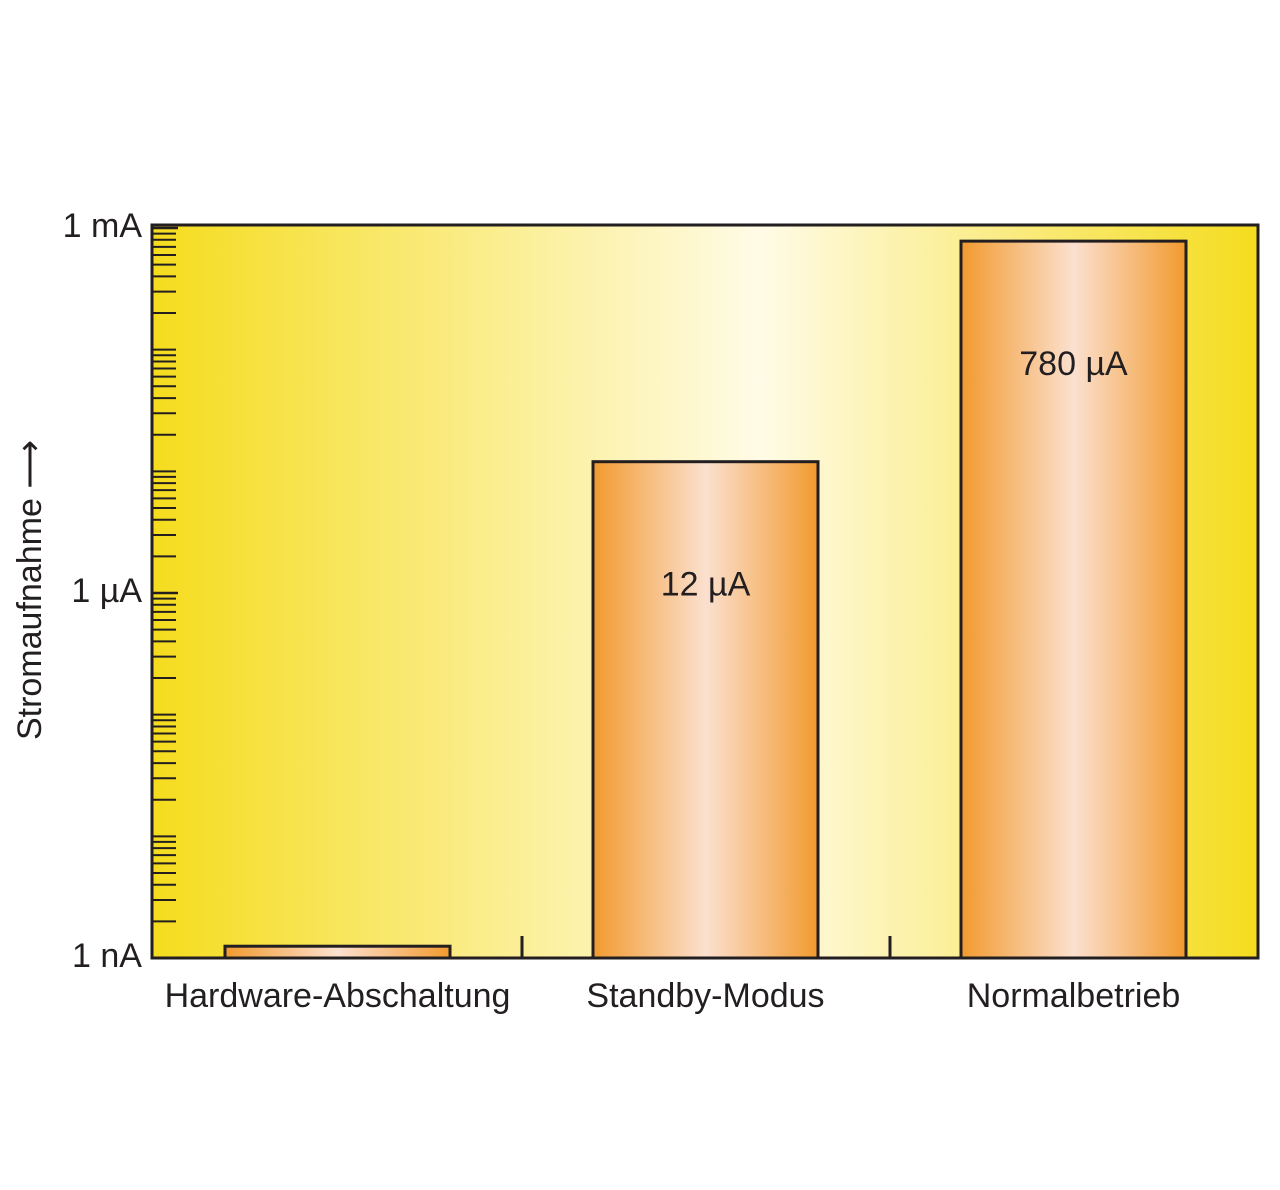 Image resolution: width=1280 pixels, height=1190 pixels. I want to click on value-label: 12 µA, so click(706, 585).